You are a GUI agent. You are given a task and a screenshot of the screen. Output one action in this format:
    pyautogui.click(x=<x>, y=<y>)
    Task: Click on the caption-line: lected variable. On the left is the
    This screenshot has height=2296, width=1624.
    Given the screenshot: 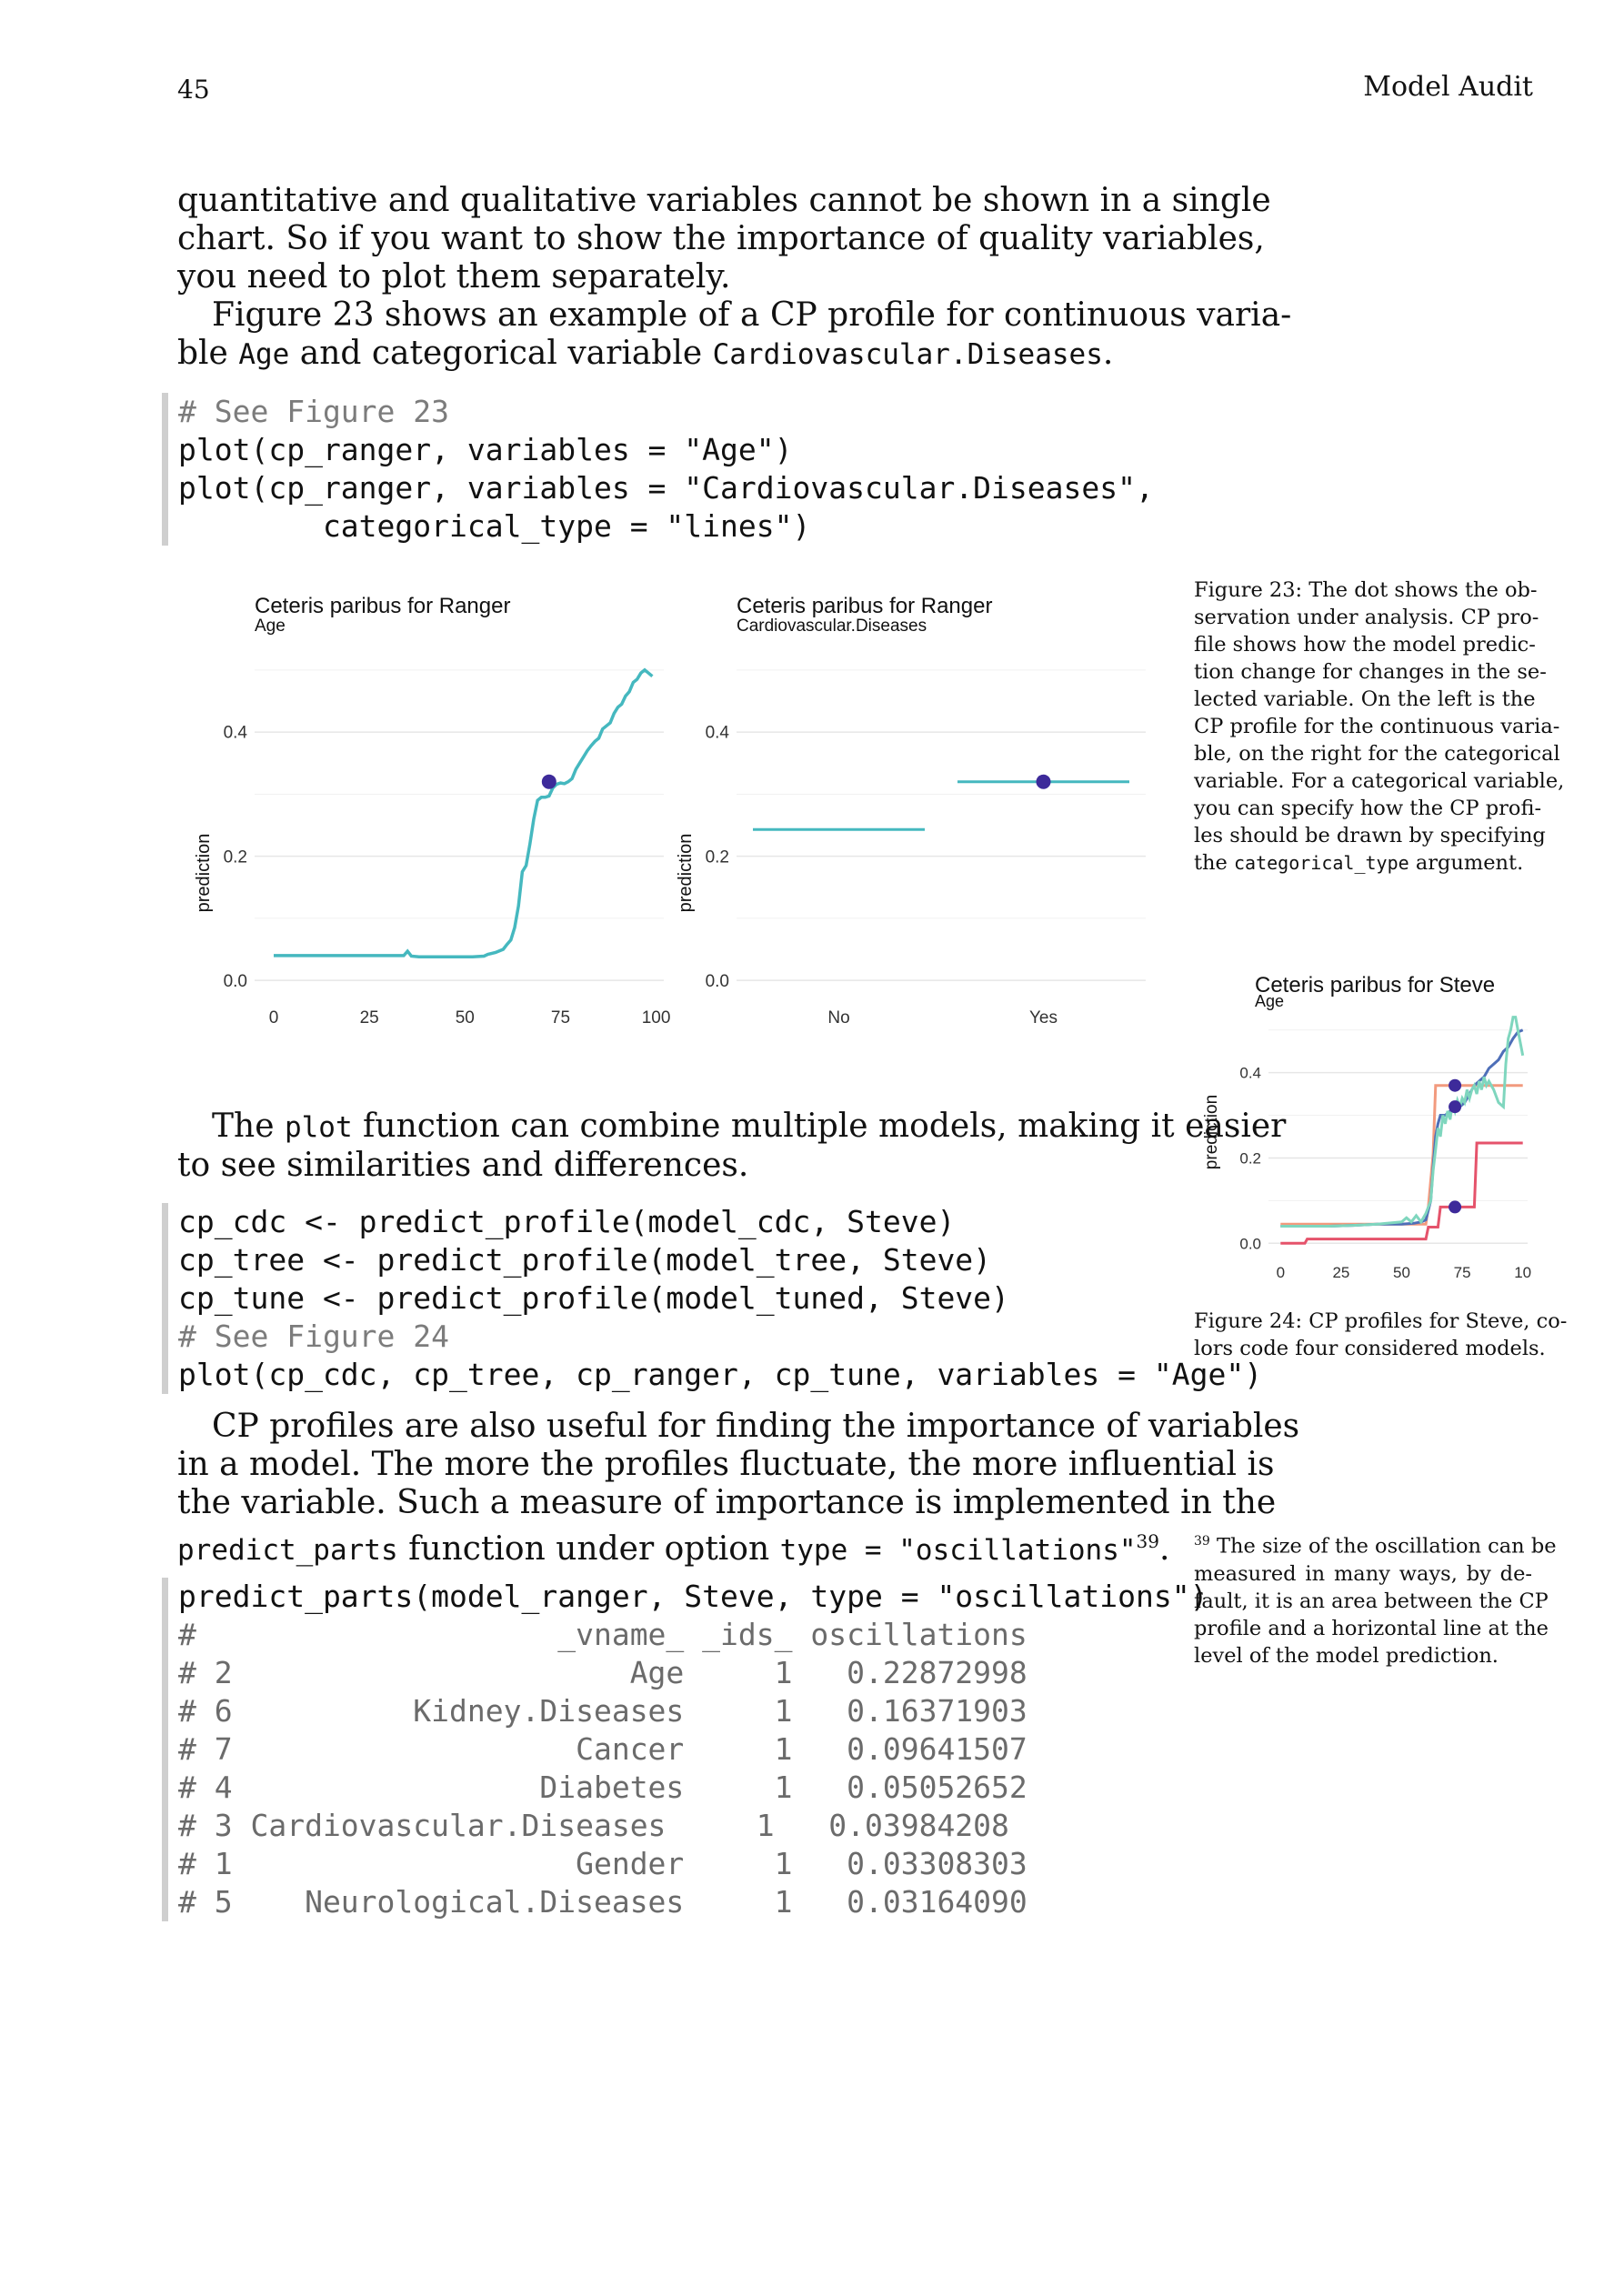 What is the action you would take?
    pyautogui.click(x=1365, y=699)
    